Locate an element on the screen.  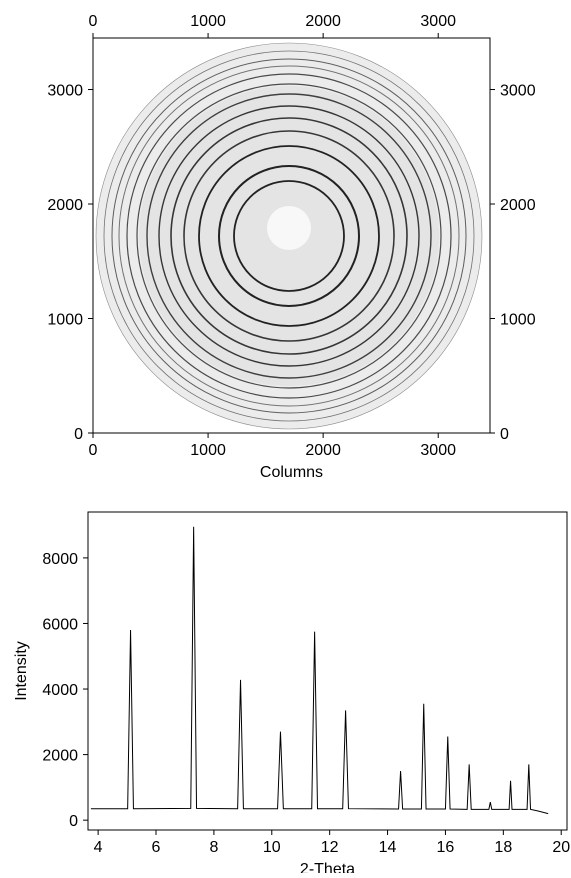
x-tick-label-top: 3000 is located at coordinates (438, 21).